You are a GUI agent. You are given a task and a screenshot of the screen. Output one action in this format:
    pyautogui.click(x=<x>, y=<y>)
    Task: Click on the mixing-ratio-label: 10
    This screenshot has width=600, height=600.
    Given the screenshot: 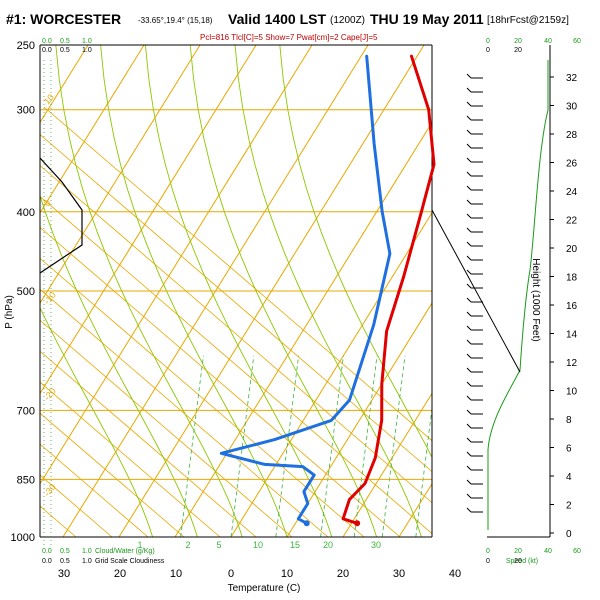 What is the action you would take?
    pyautogui.click(x=258, y=545)
    